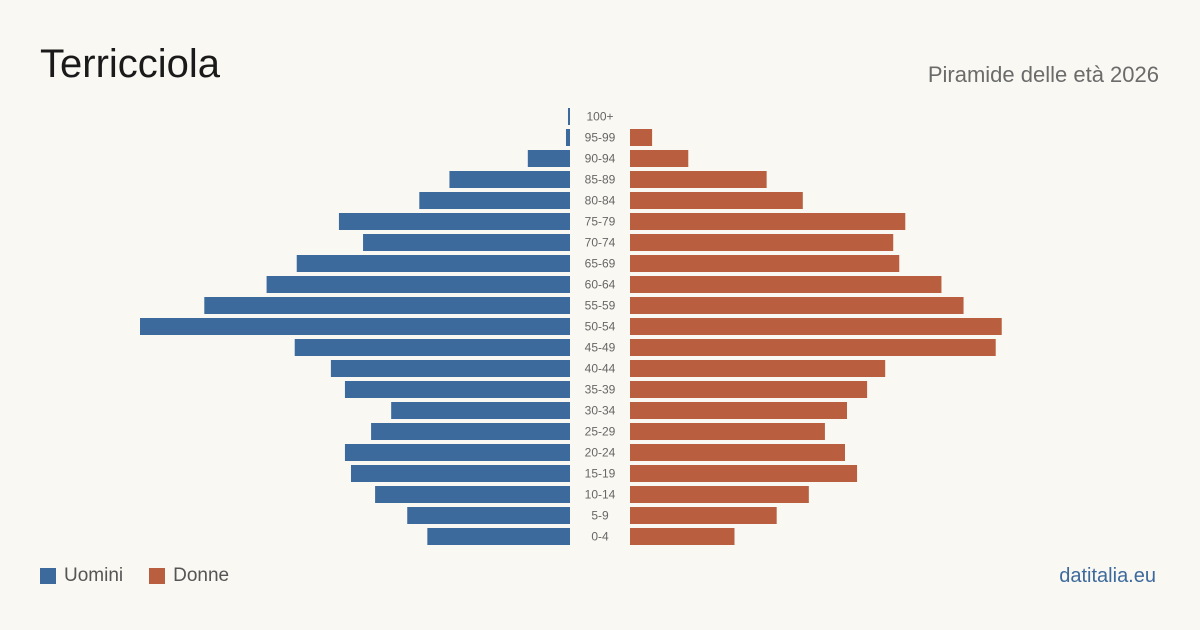 The width and height of the screenshot is (1200, 630). I want to click on legend-swatch-men, so click(48, 576).